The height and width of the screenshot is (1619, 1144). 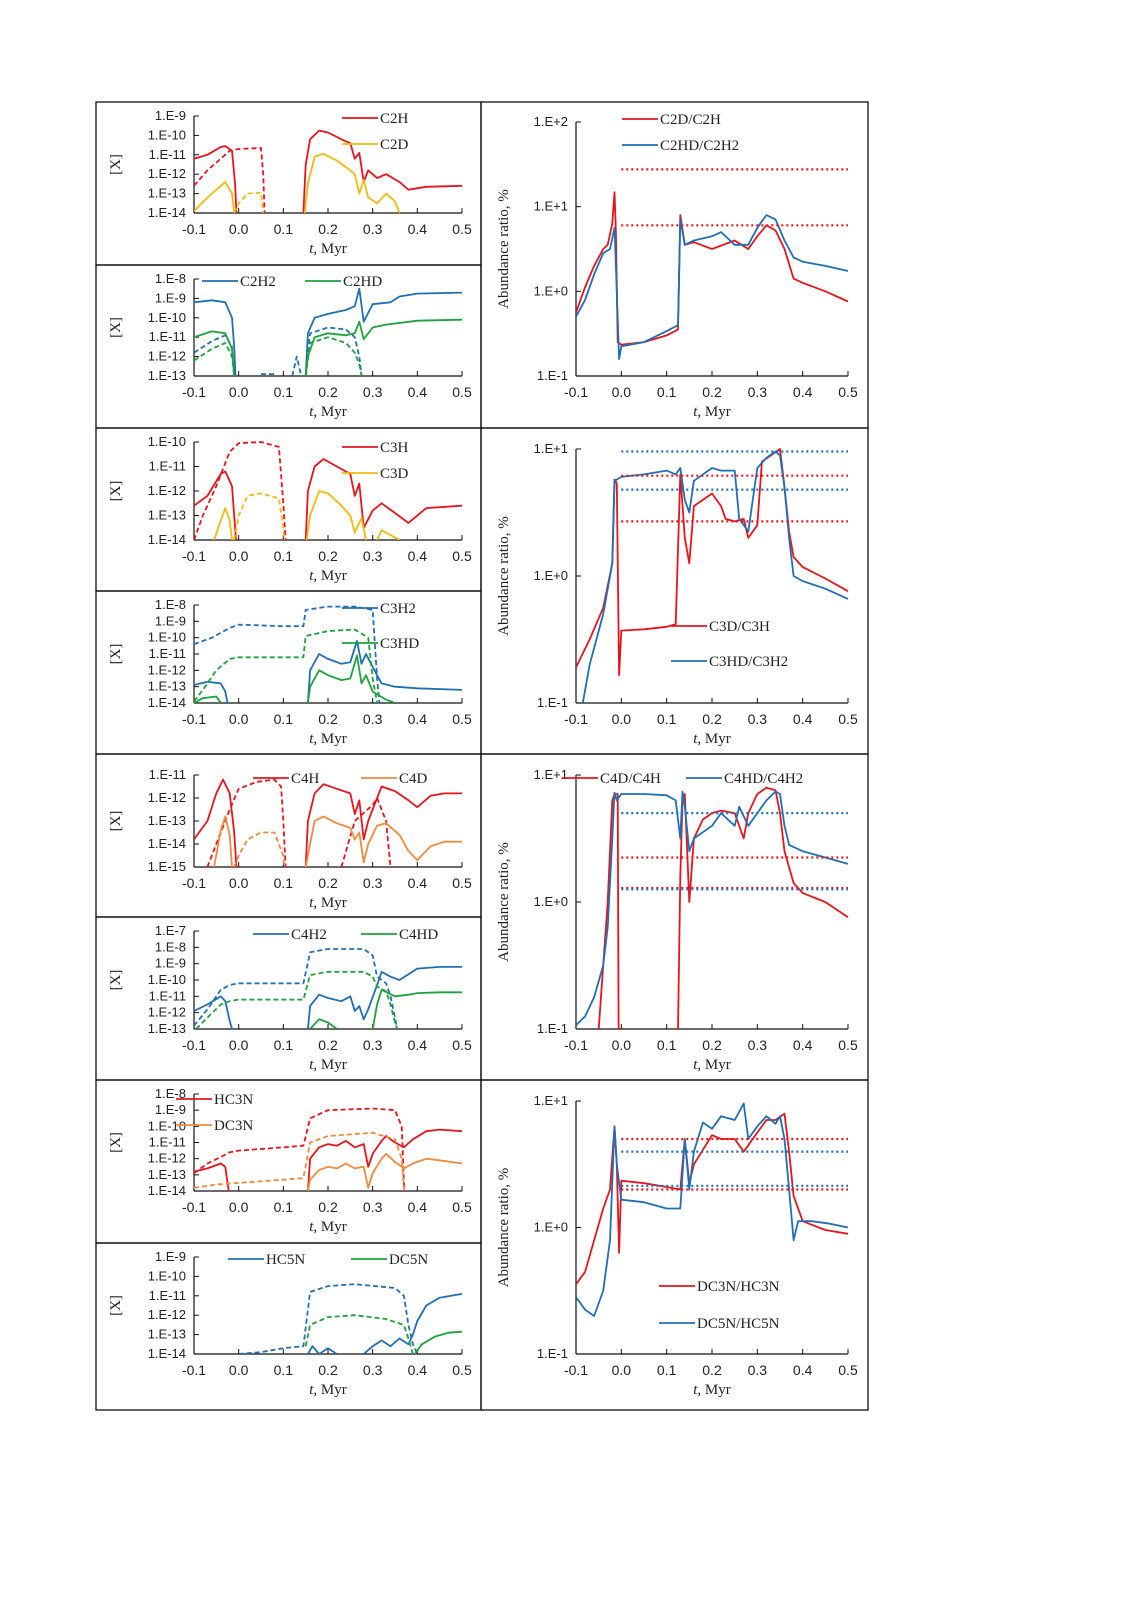 I want to click on legend-label: C3H2, so click(x=398, y=609).